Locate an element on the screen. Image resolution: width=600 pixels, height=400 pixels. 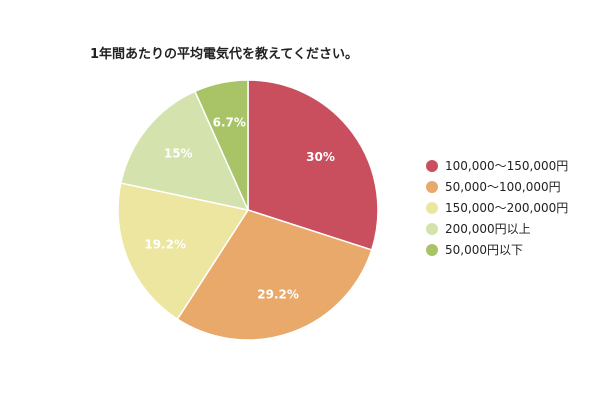
slice-data-label: 15% is located at coordinates (178, 154).